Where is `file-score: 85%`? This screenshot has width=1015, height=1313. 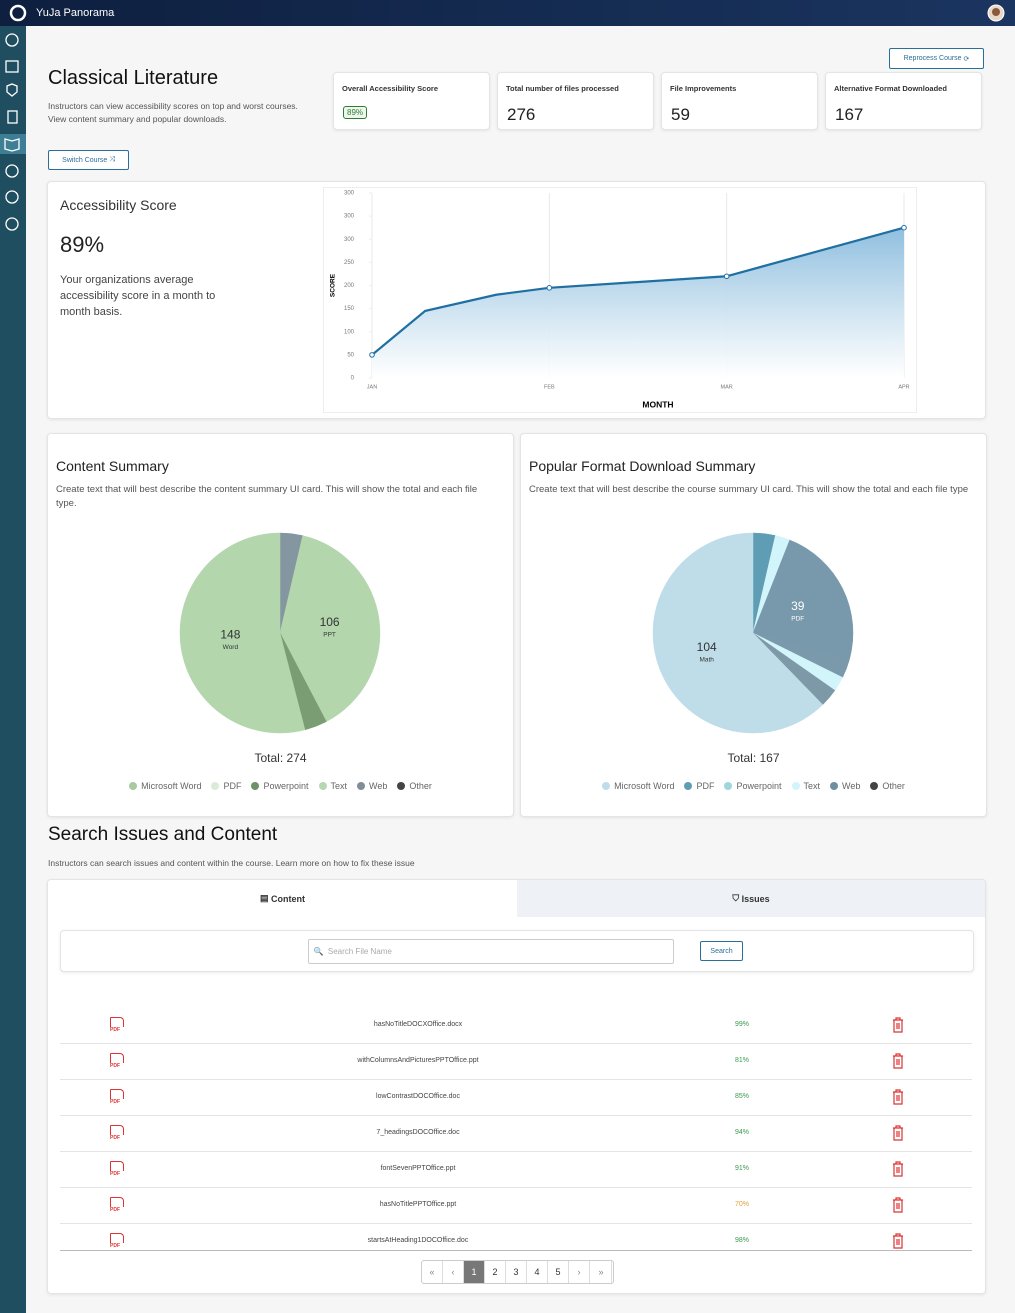
file-score: 85% is located at coordinates (741, 1096).